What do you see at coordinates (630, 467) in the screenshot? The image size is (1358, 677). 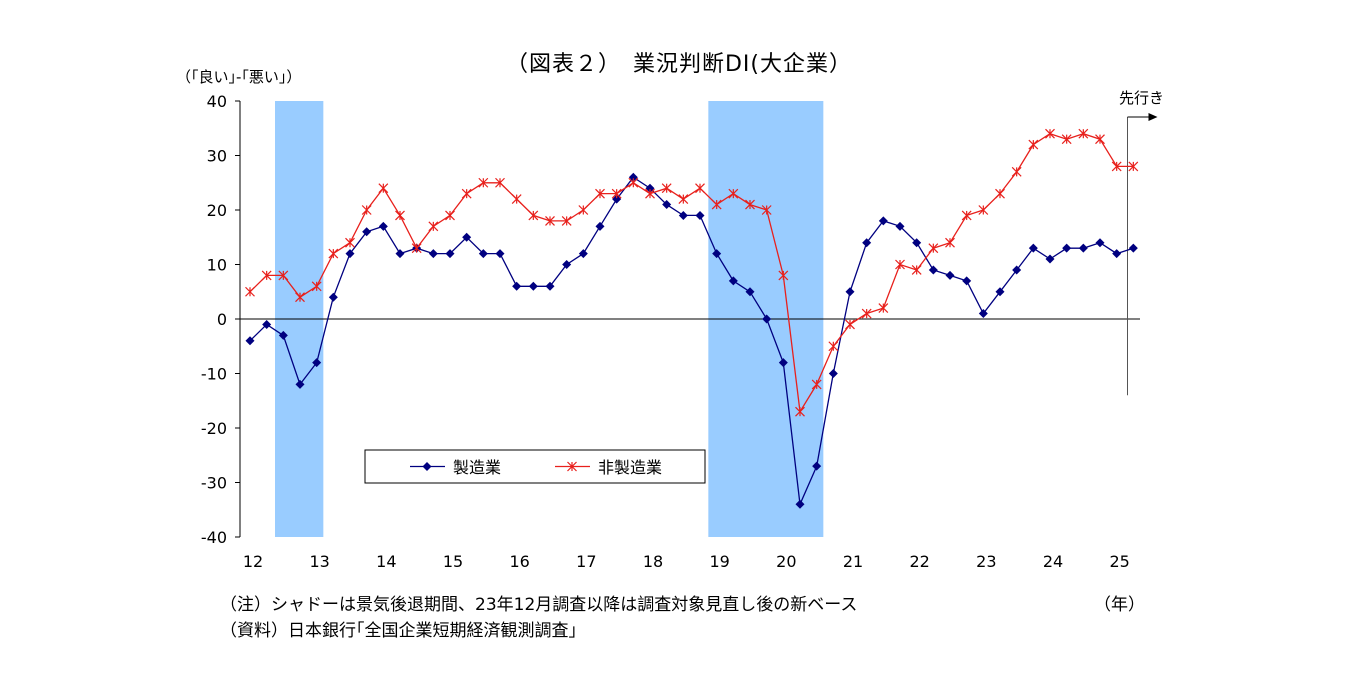 I see `legend-label-non-manufacturing: 非製造業` at bounding box center [630, 467].